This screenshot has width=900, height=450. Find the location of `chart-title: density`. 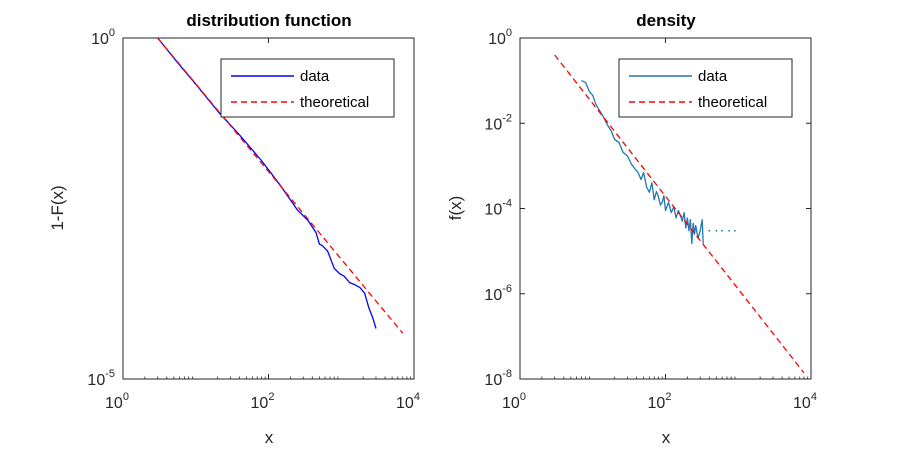

chart-title: density is located at coordinates (666, 20).